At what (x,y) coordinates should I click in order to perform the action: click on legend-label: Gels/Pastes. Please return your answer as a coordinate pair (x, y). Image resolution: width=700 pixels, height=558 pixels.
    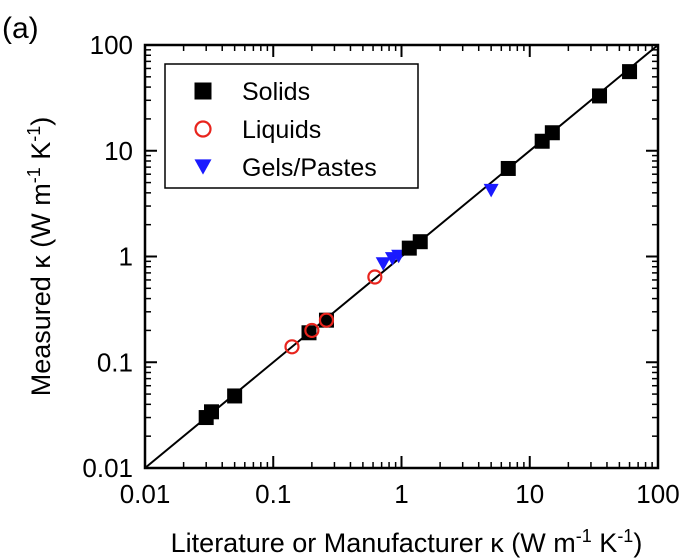
    Looking at the image, I should click on (309, 168).